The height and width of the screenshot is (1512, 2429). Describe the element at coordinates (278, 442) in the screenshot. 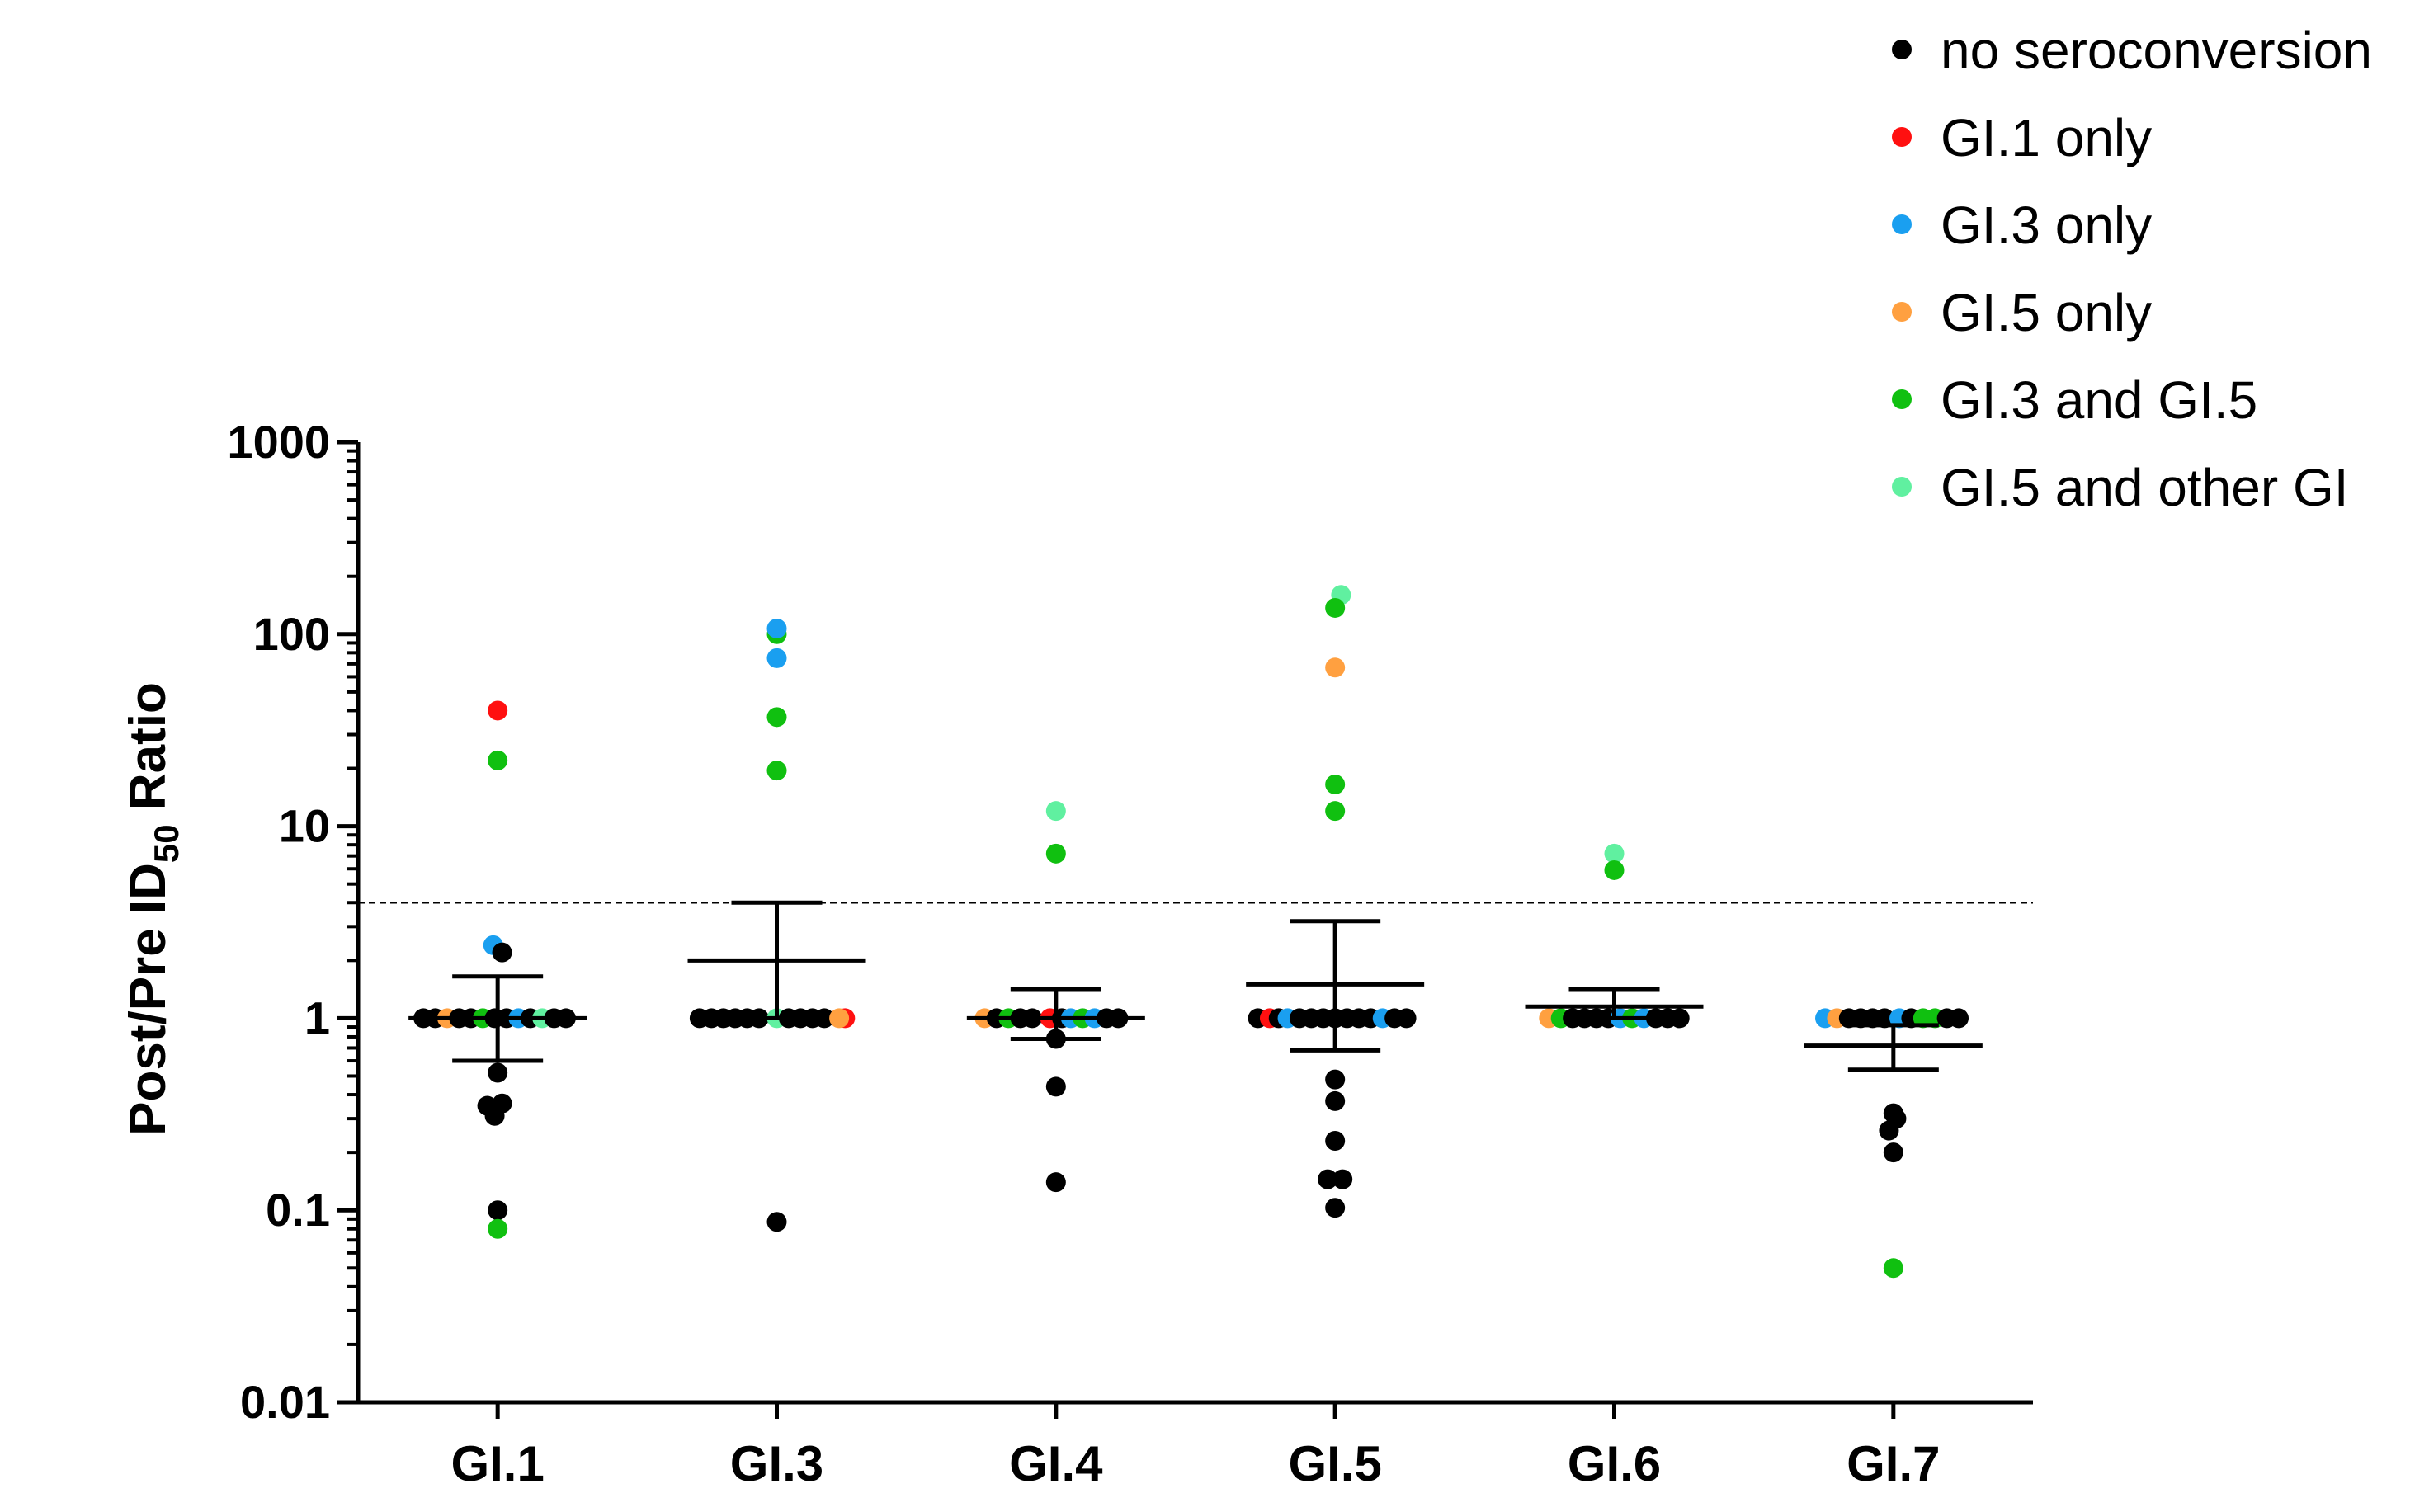

I see `y-tick-label: 1000` at that location.